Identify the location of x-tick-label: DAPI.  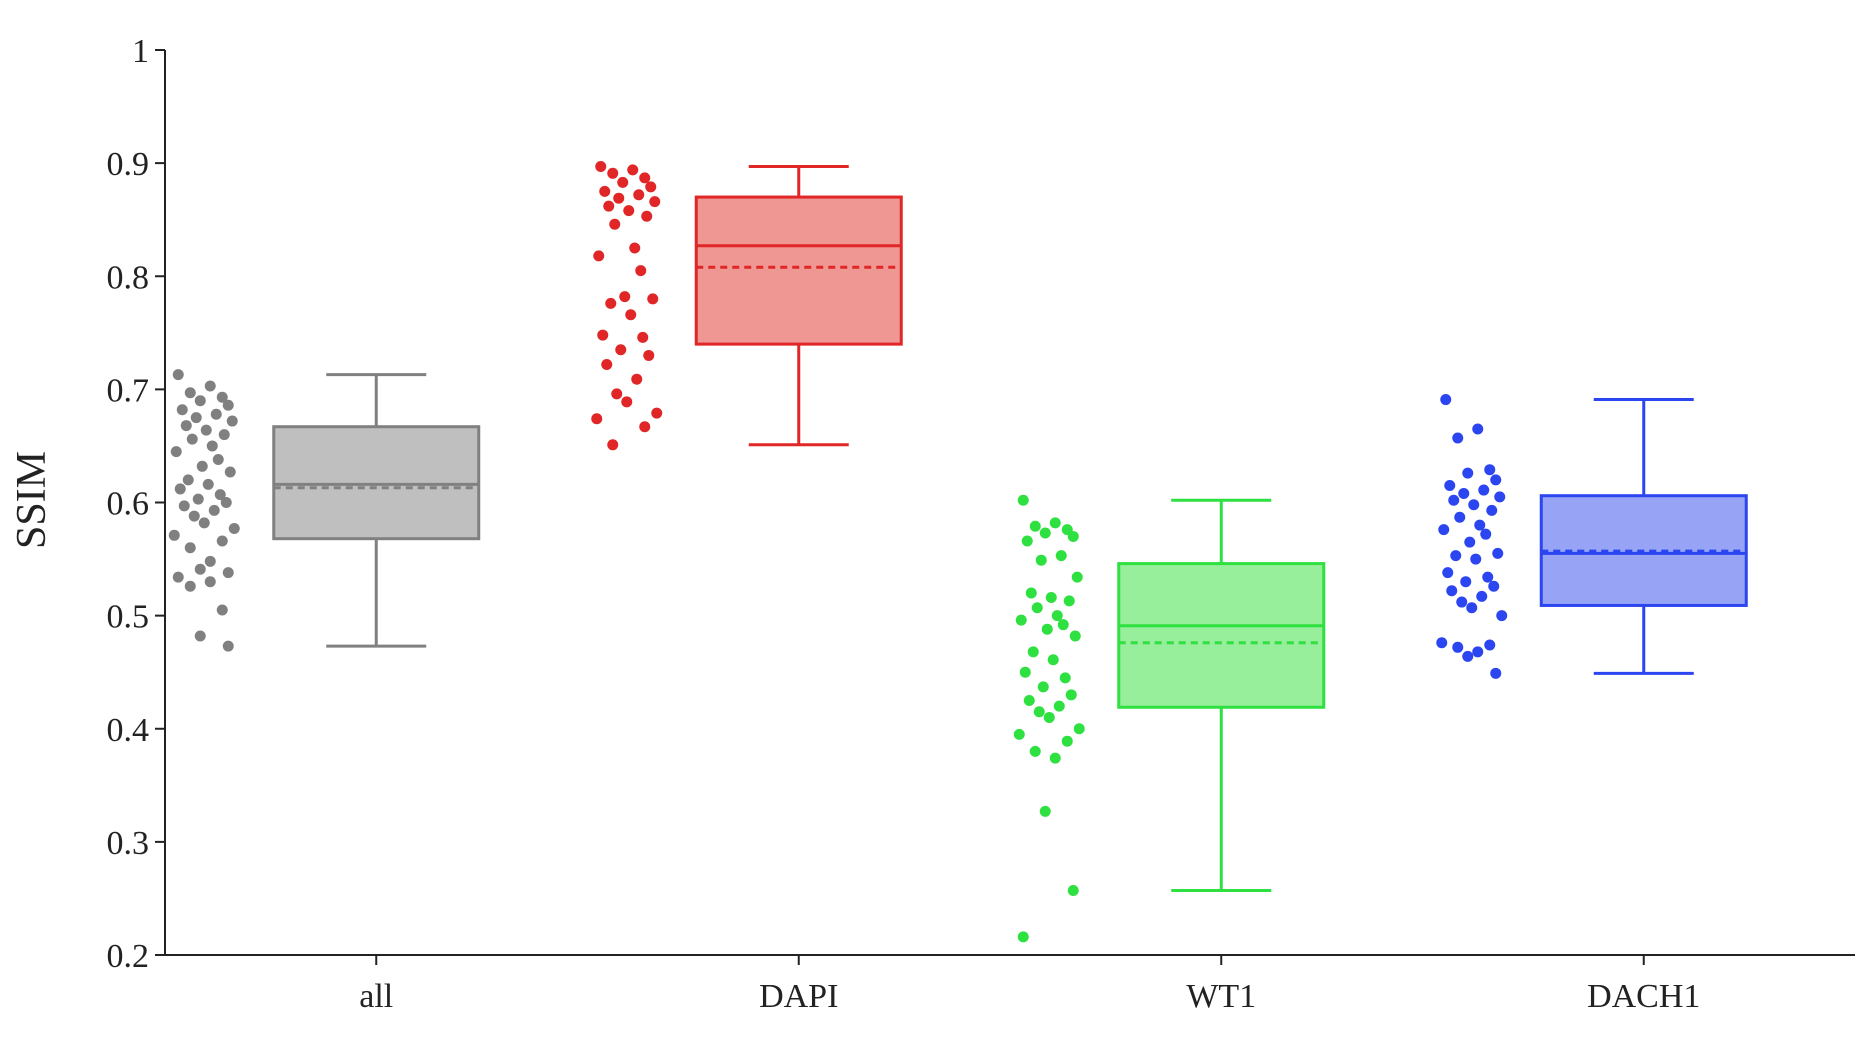
(798, 996).